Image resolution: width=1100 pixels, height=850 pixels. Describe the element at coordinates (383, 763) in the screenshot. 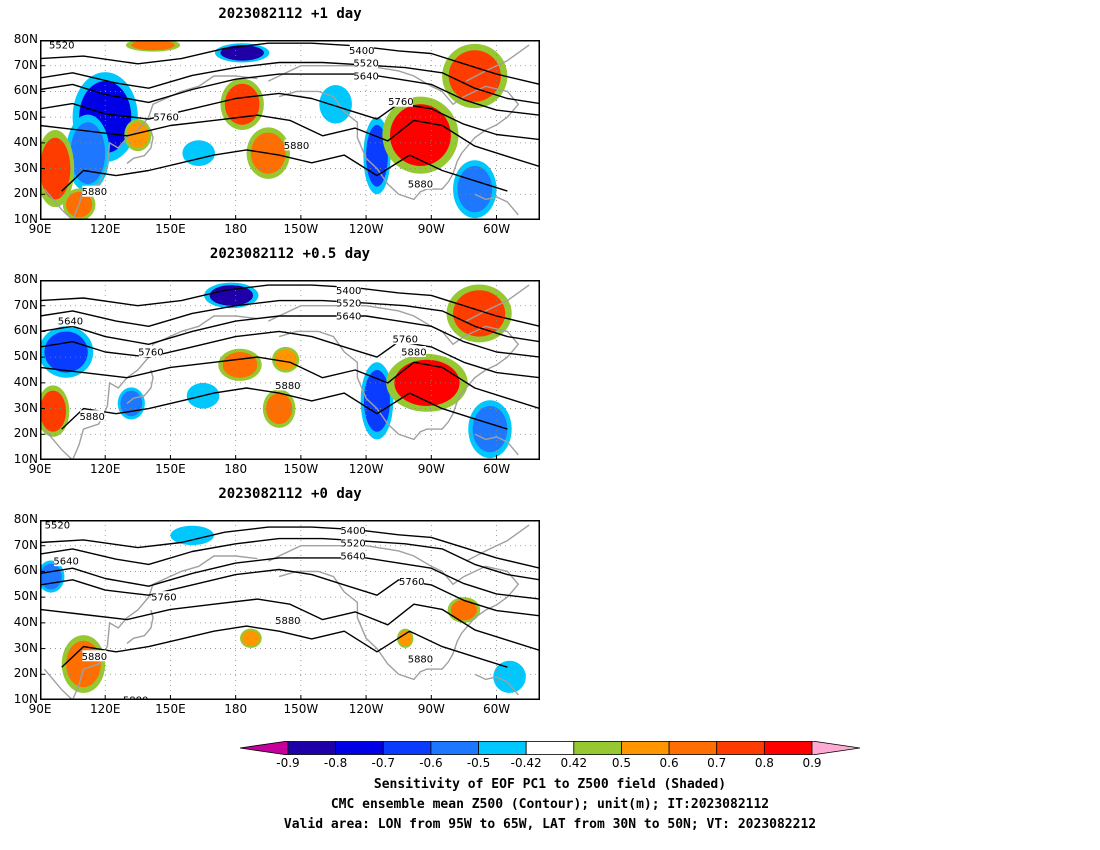

I see `colorbar-tick-label: -0.7` at that location.